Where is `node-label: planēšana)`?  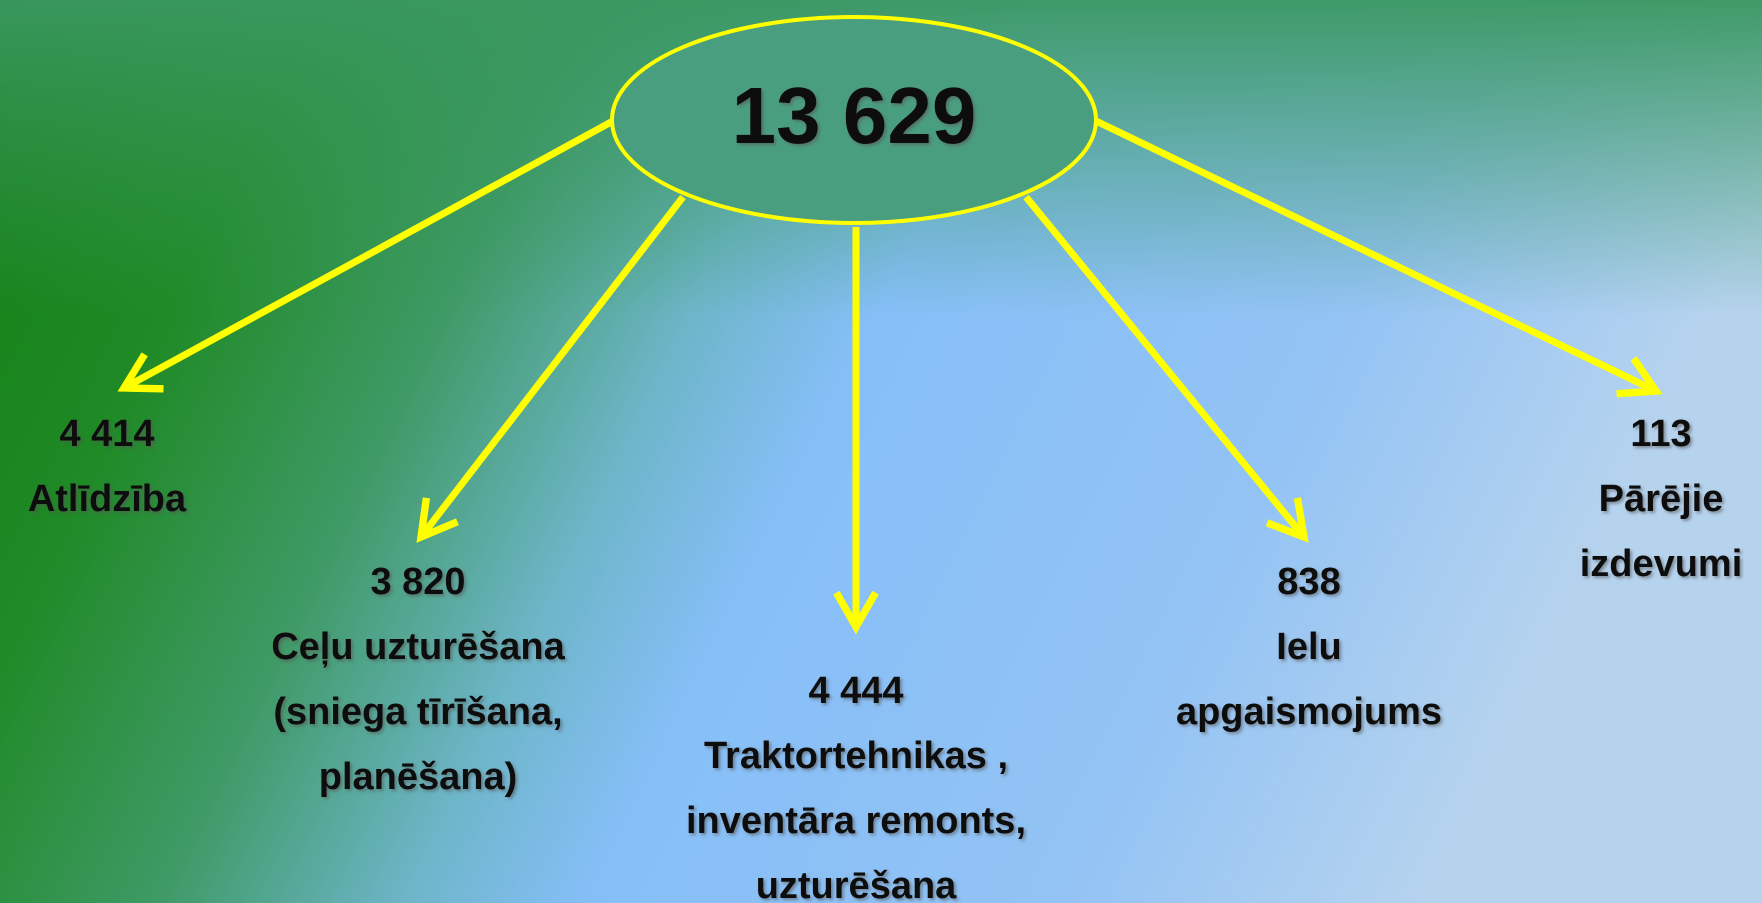
node-label: planēšana) is located at coordinates (418, 777).